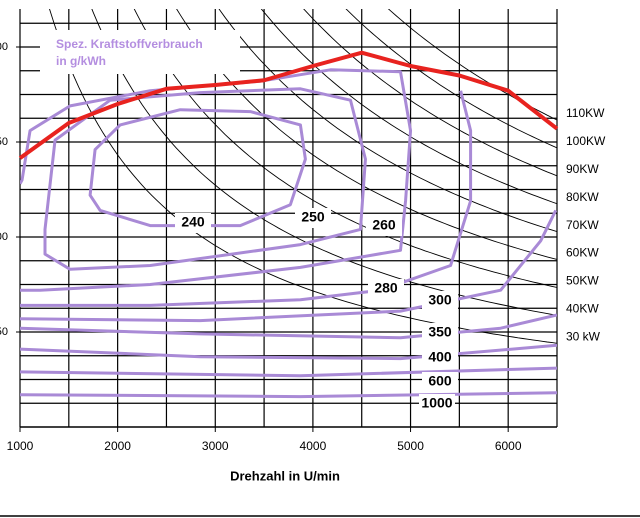  What do you see at coordinates (585, 113) in the screenshot?
I see `power-label: 110KW` at bounding box center [585, 113].